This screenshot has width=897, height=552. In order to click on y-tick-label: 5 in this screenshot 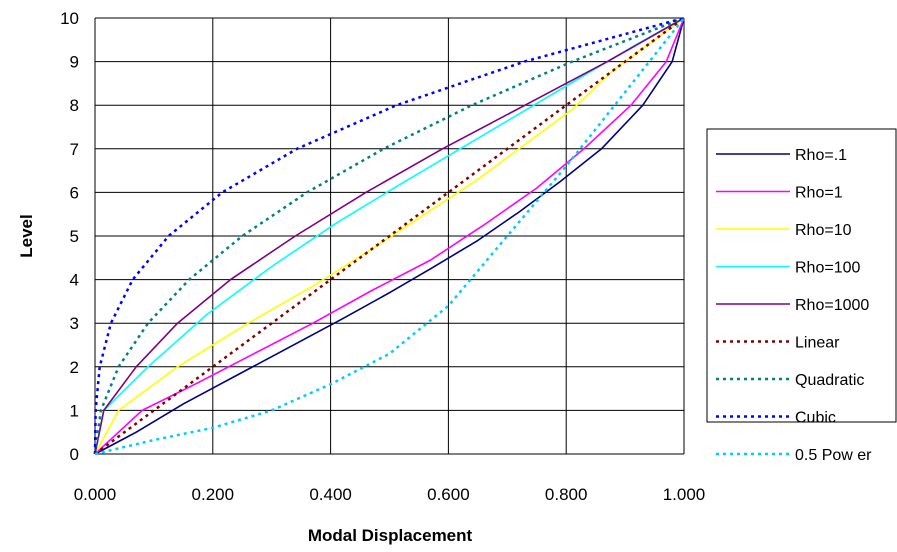, I will do `click(74, 236)`.